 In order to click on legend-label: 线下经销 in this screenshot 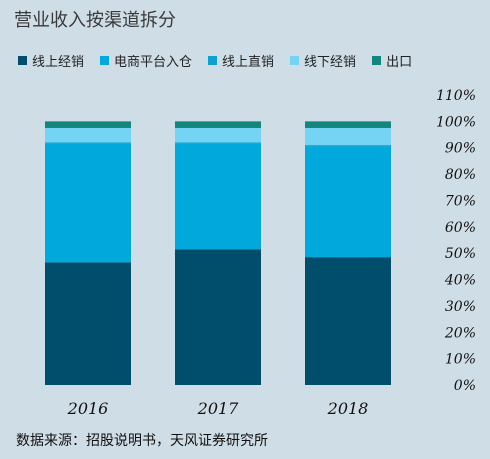, I will do `click(330, 62)`.